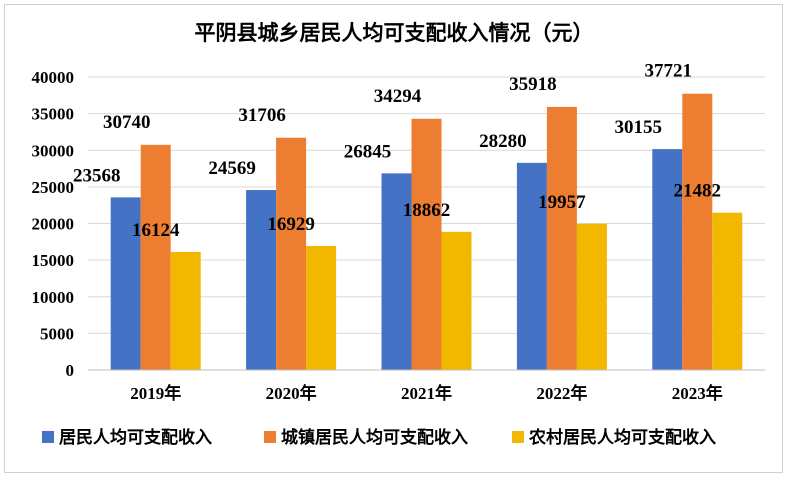  I want to click on data-label: 26845, so click(368, 151).